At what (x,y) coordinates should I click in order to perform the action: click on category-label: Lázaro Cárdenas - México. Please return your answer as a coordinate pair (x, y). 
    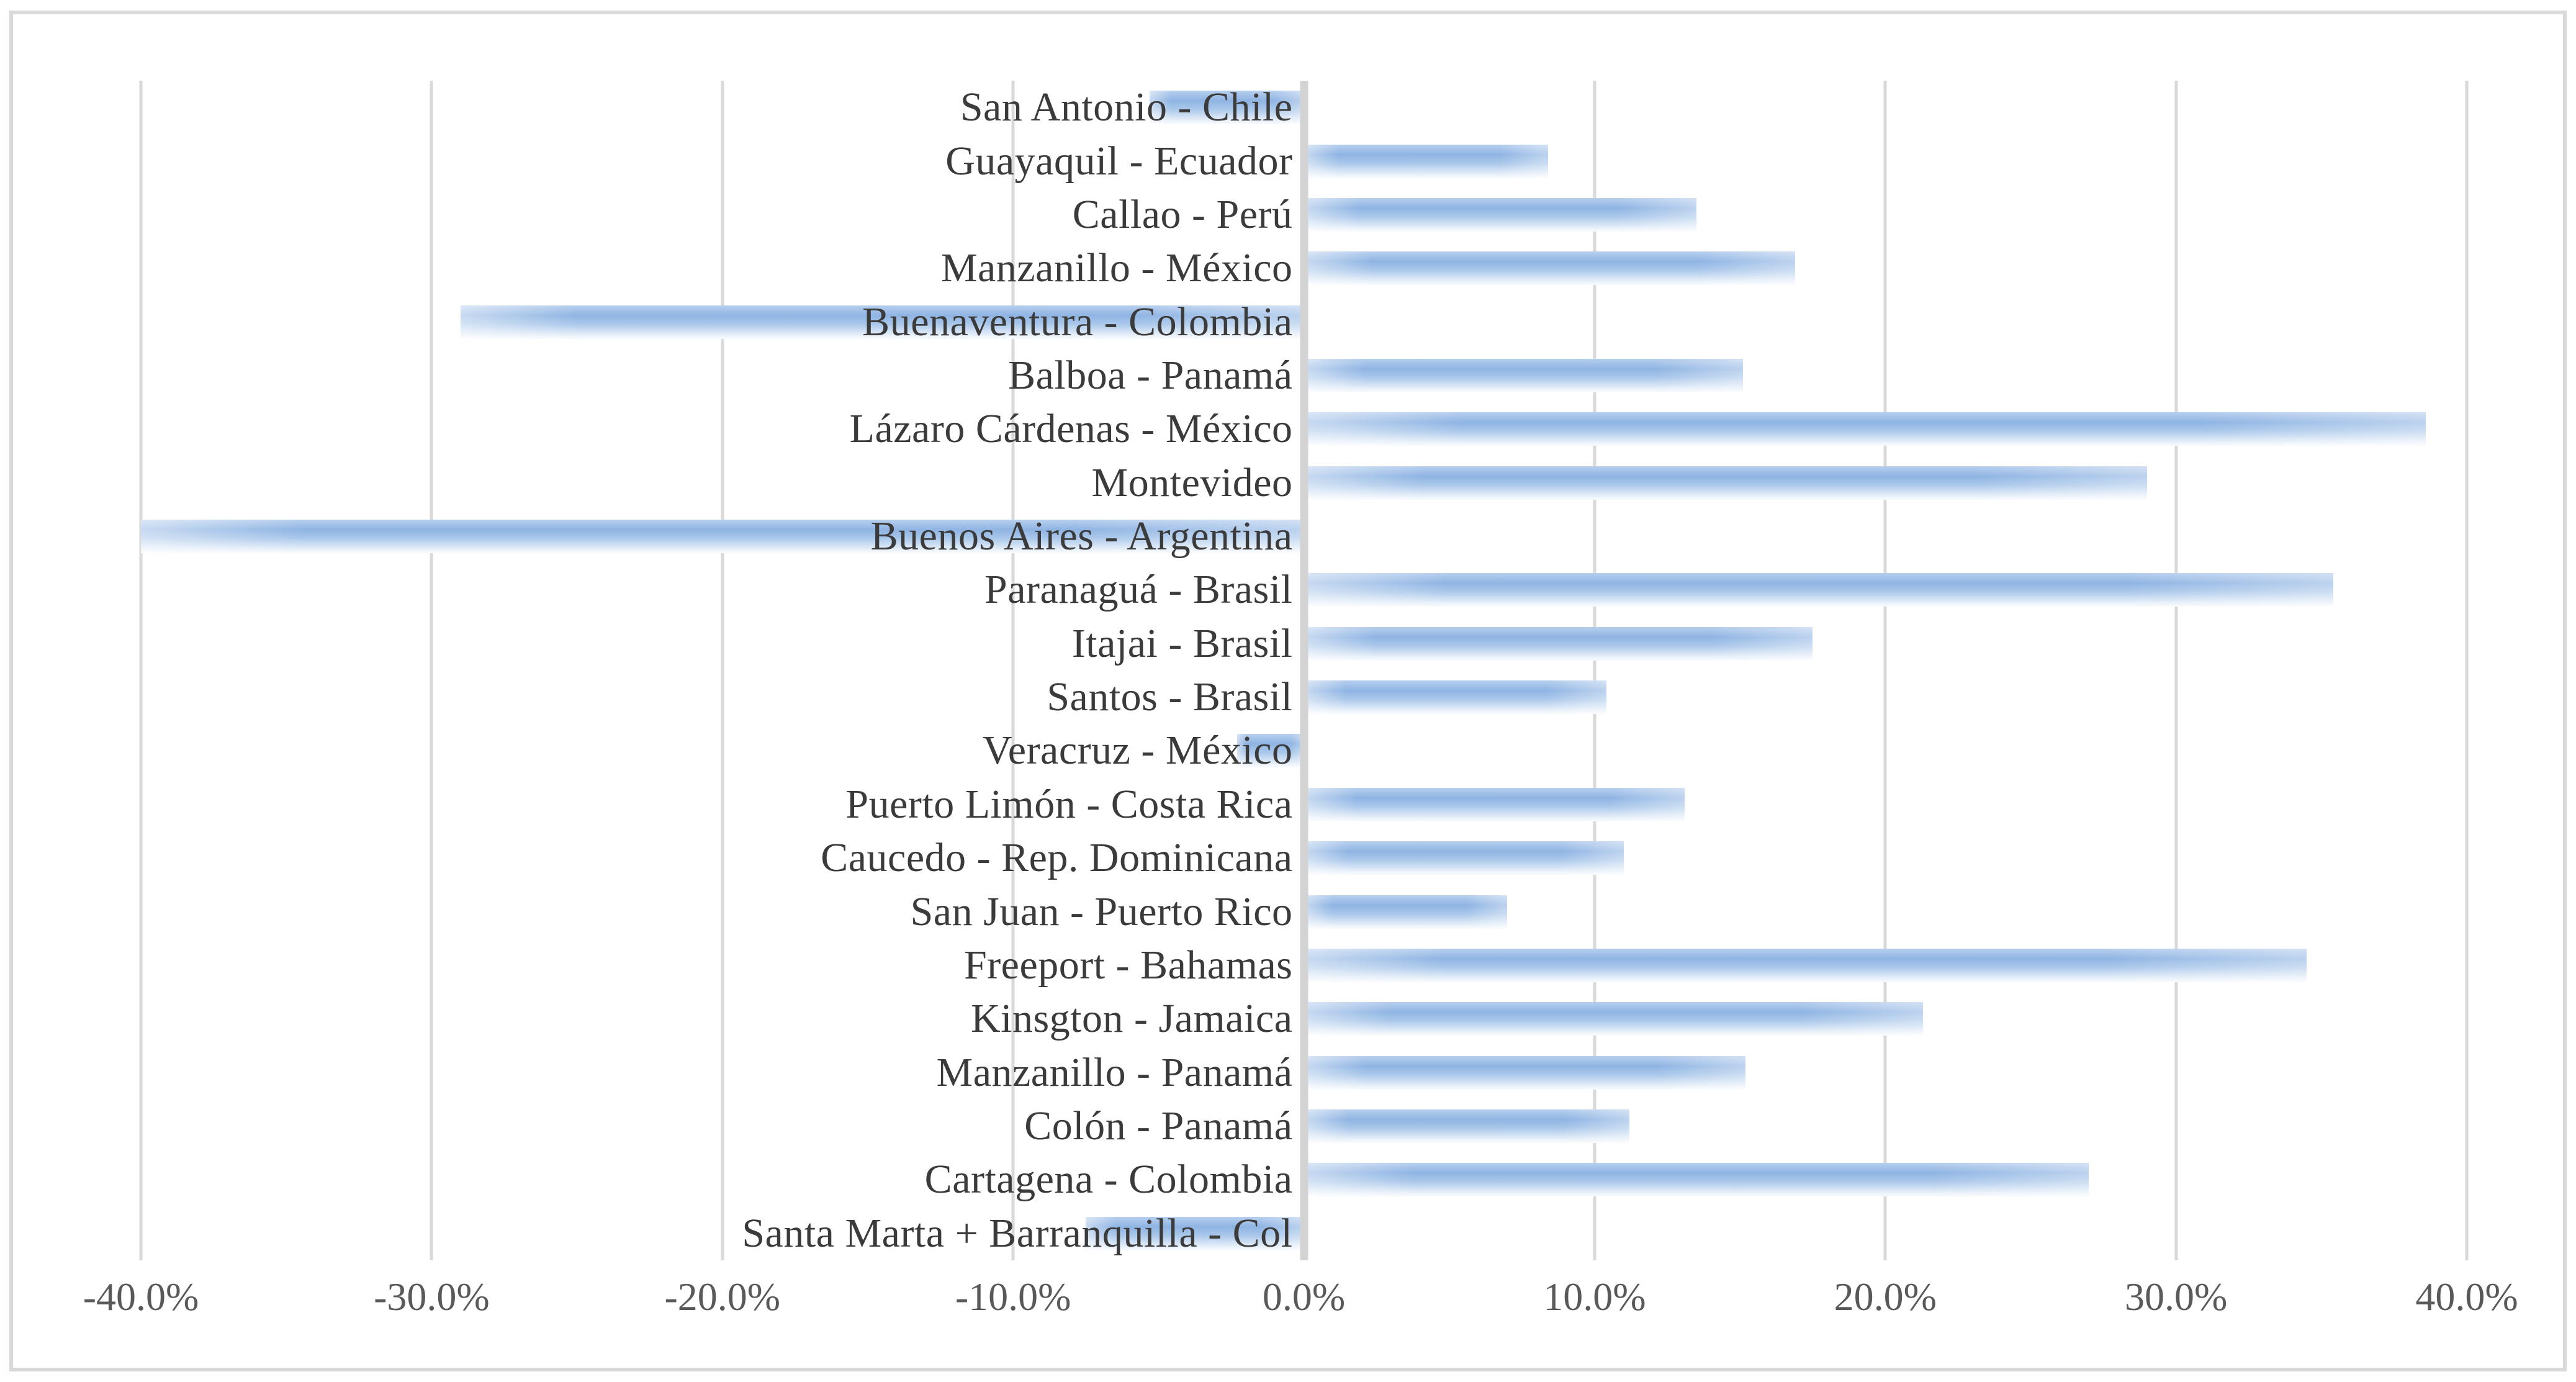
    Looking at the image, I should click on (1071, 429).